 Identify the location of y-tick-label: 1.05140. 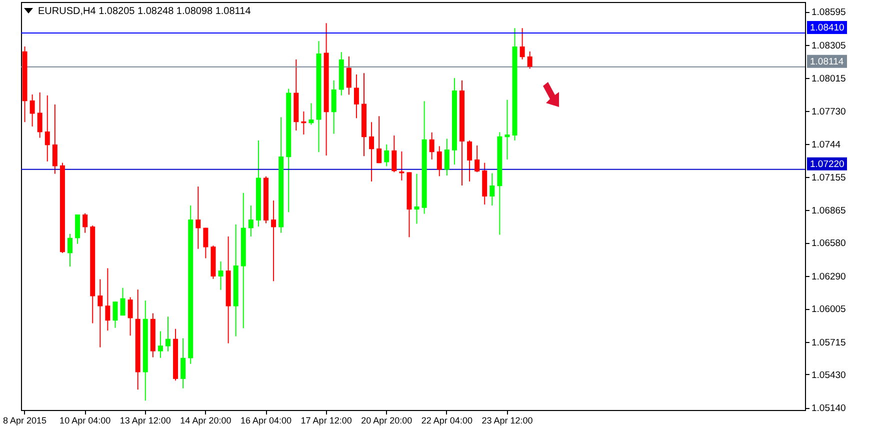
(829, 408).